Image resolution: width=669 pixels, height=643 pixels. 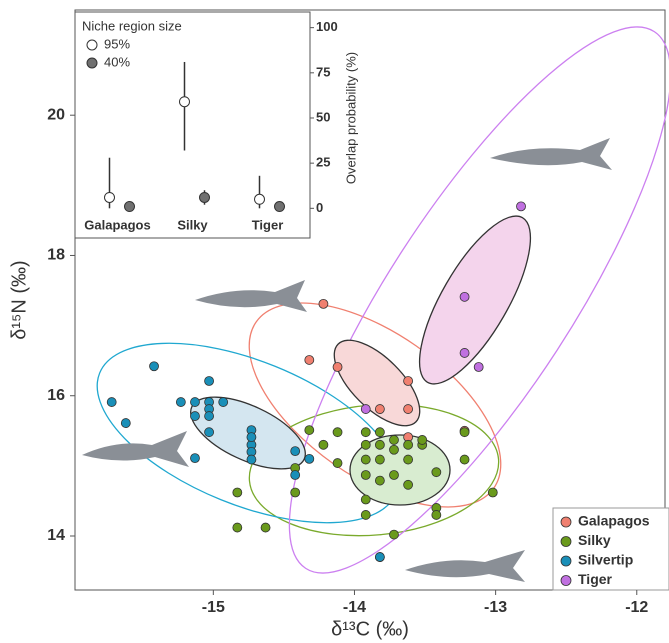 I want to click on legend-label: 40%, so click(x=117, y=61).